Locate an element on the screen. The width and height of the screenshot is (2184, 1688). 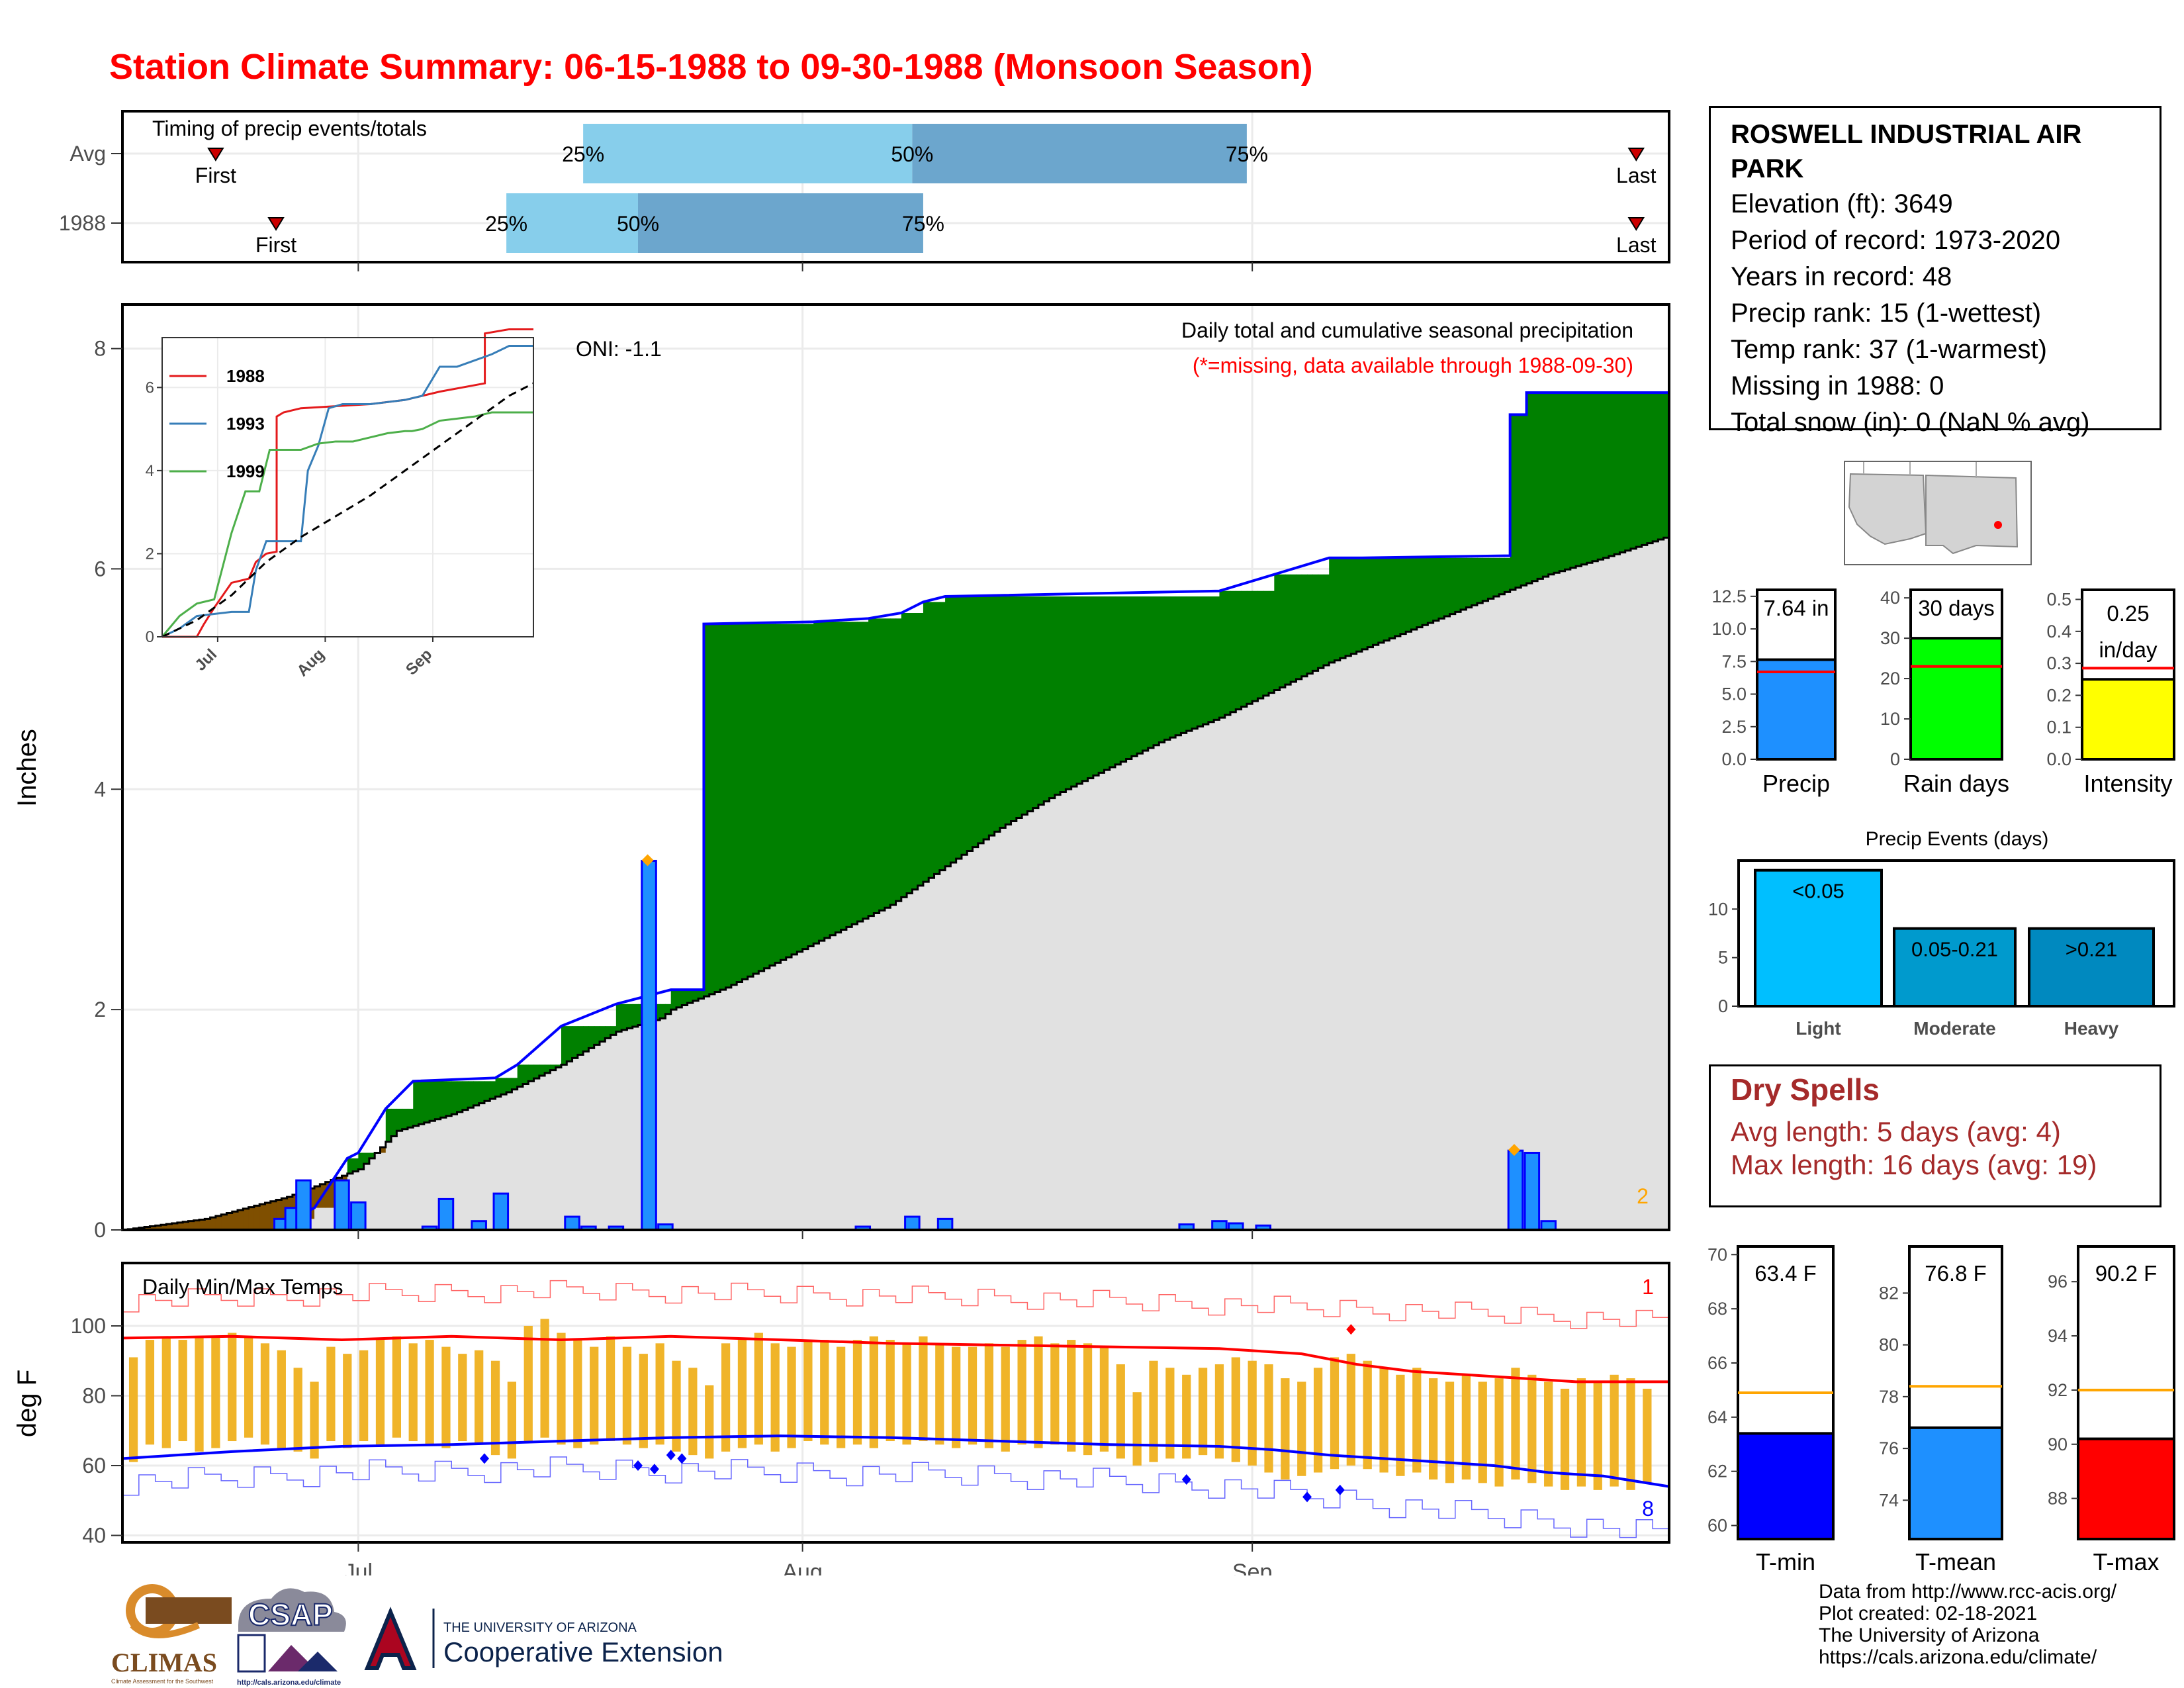
timing-last-label: Last is located at coordinates (1636, 245).